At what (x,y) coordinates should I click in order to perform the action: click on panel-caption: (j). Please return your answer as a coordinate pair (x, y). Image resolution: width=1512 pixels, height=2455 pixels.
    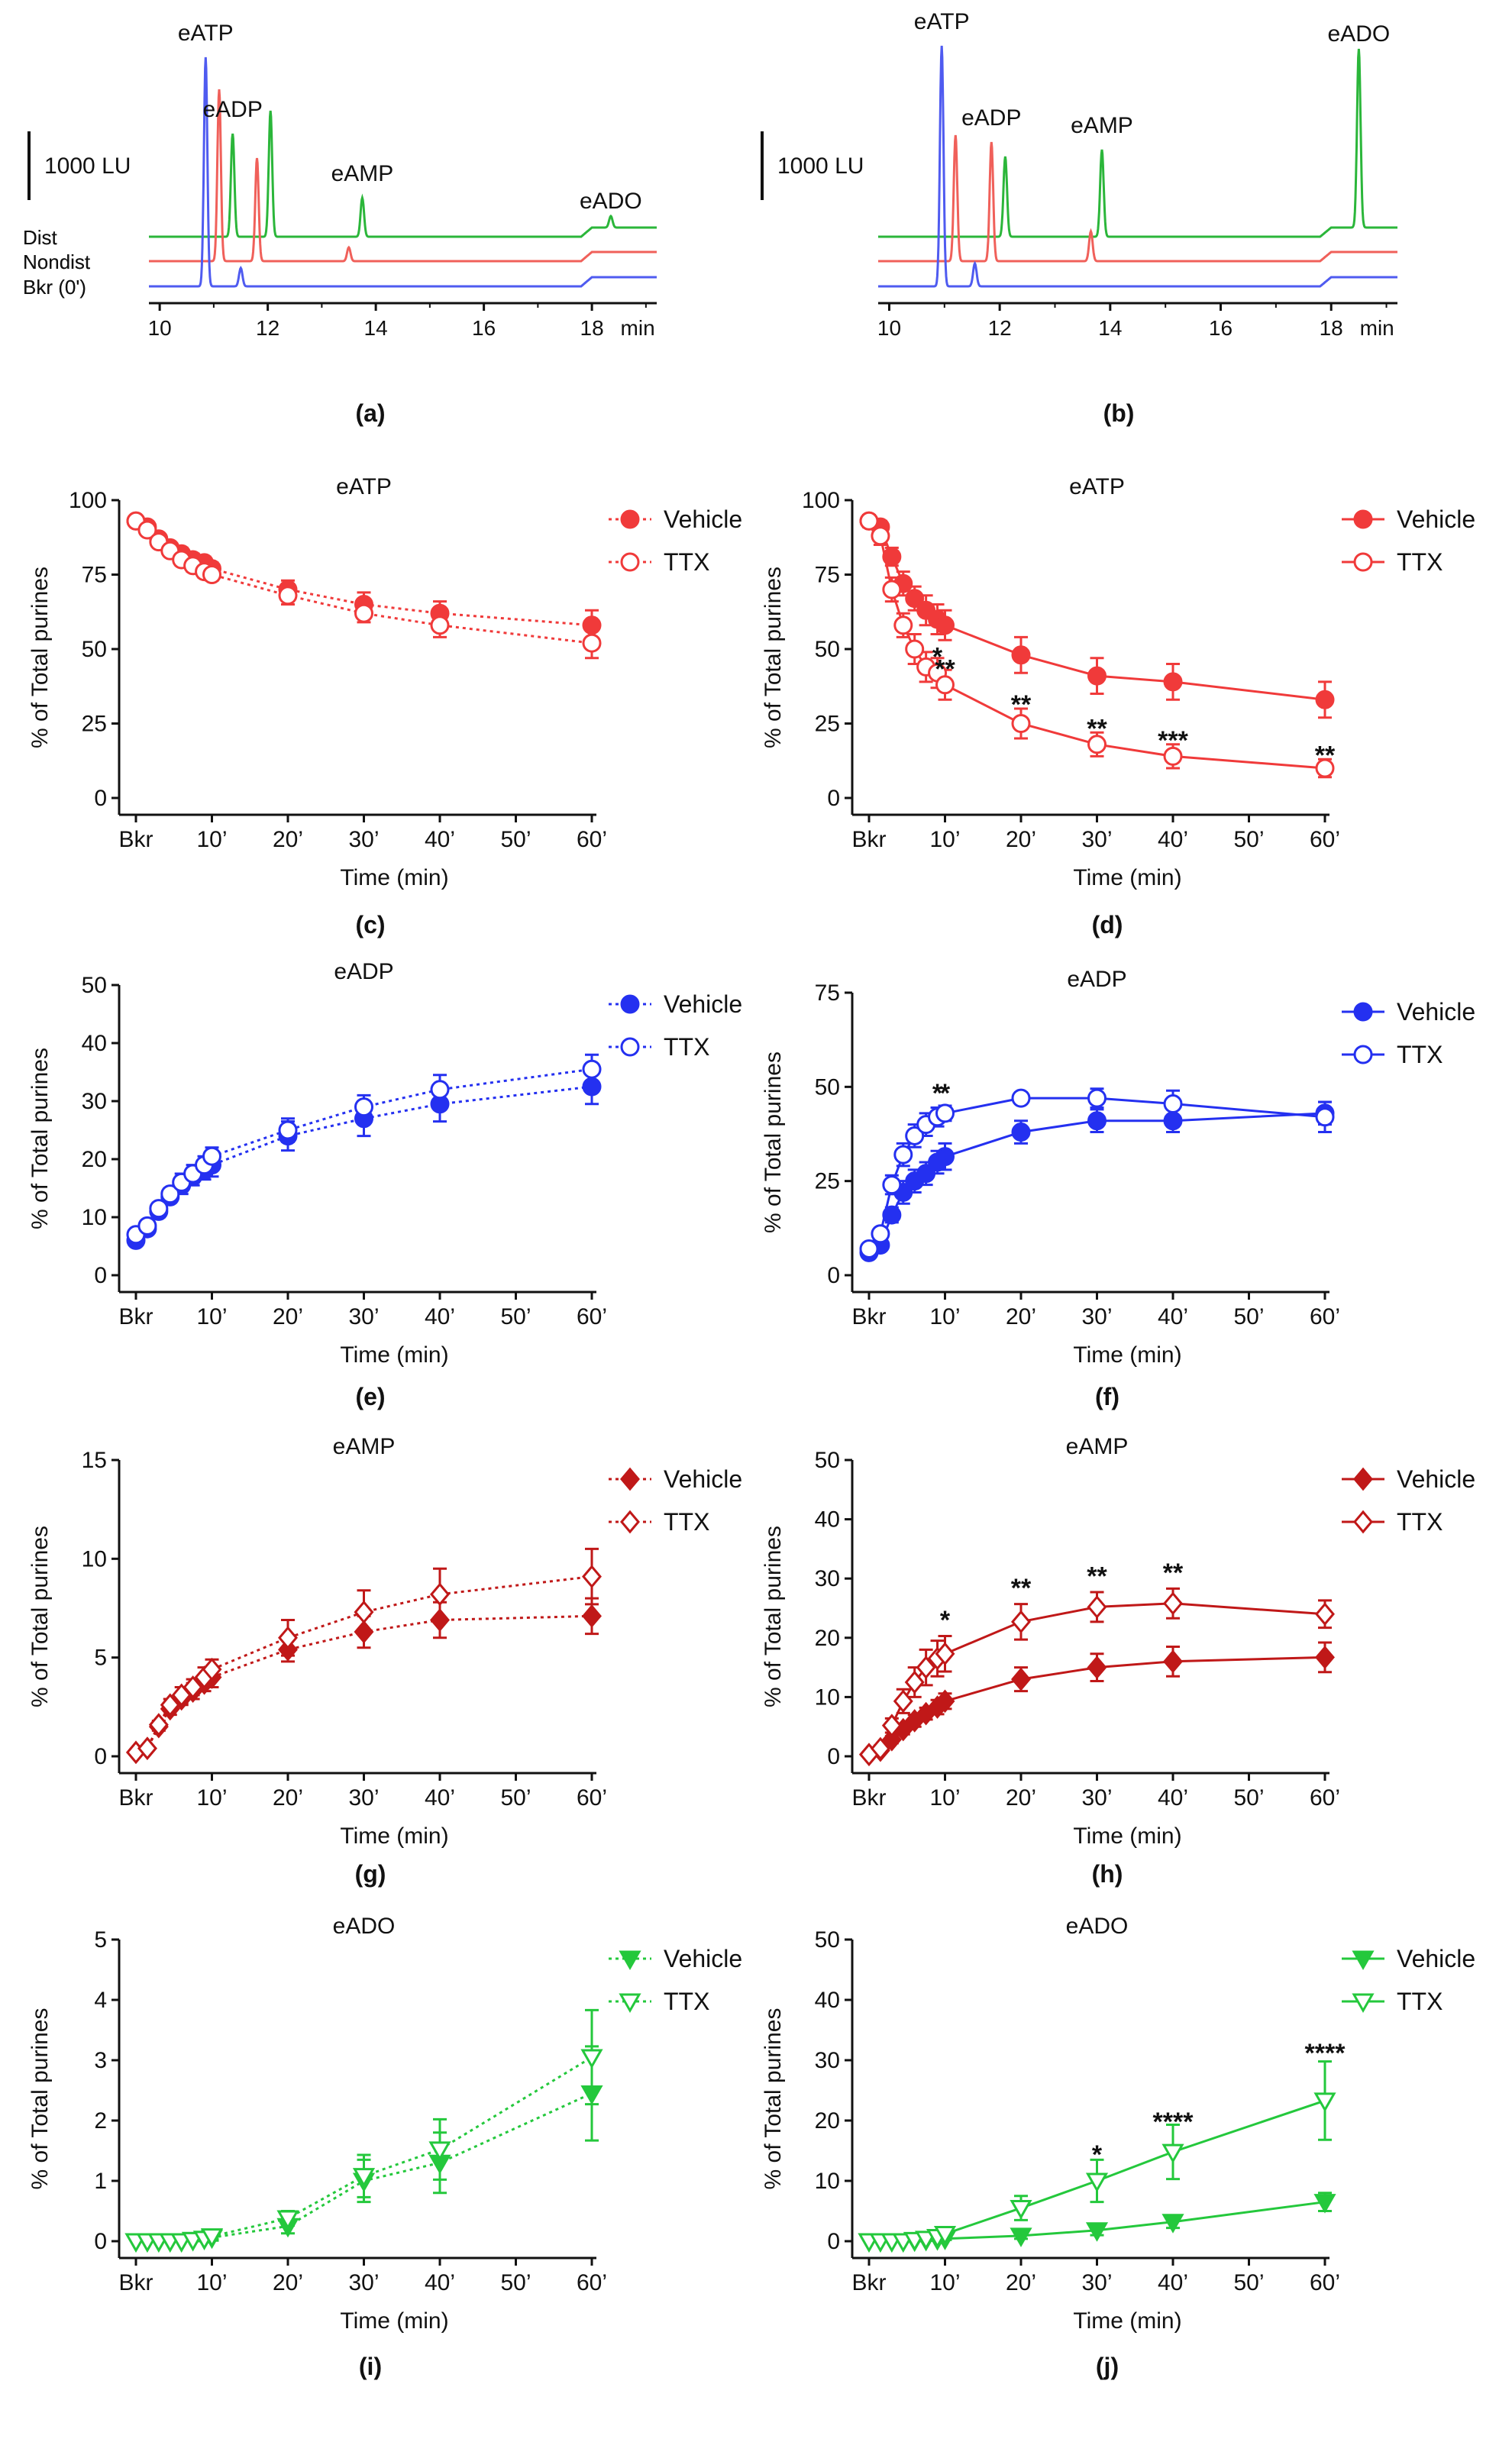
    Looking at the image, I should click on (1107, 2366).